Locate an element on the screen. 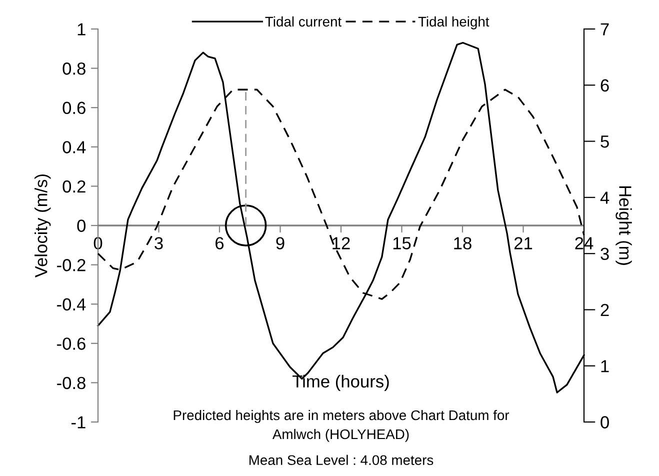 This screenshot has height=476, width=659. x-tick-label: 6 is located at coordinates (220, 243).